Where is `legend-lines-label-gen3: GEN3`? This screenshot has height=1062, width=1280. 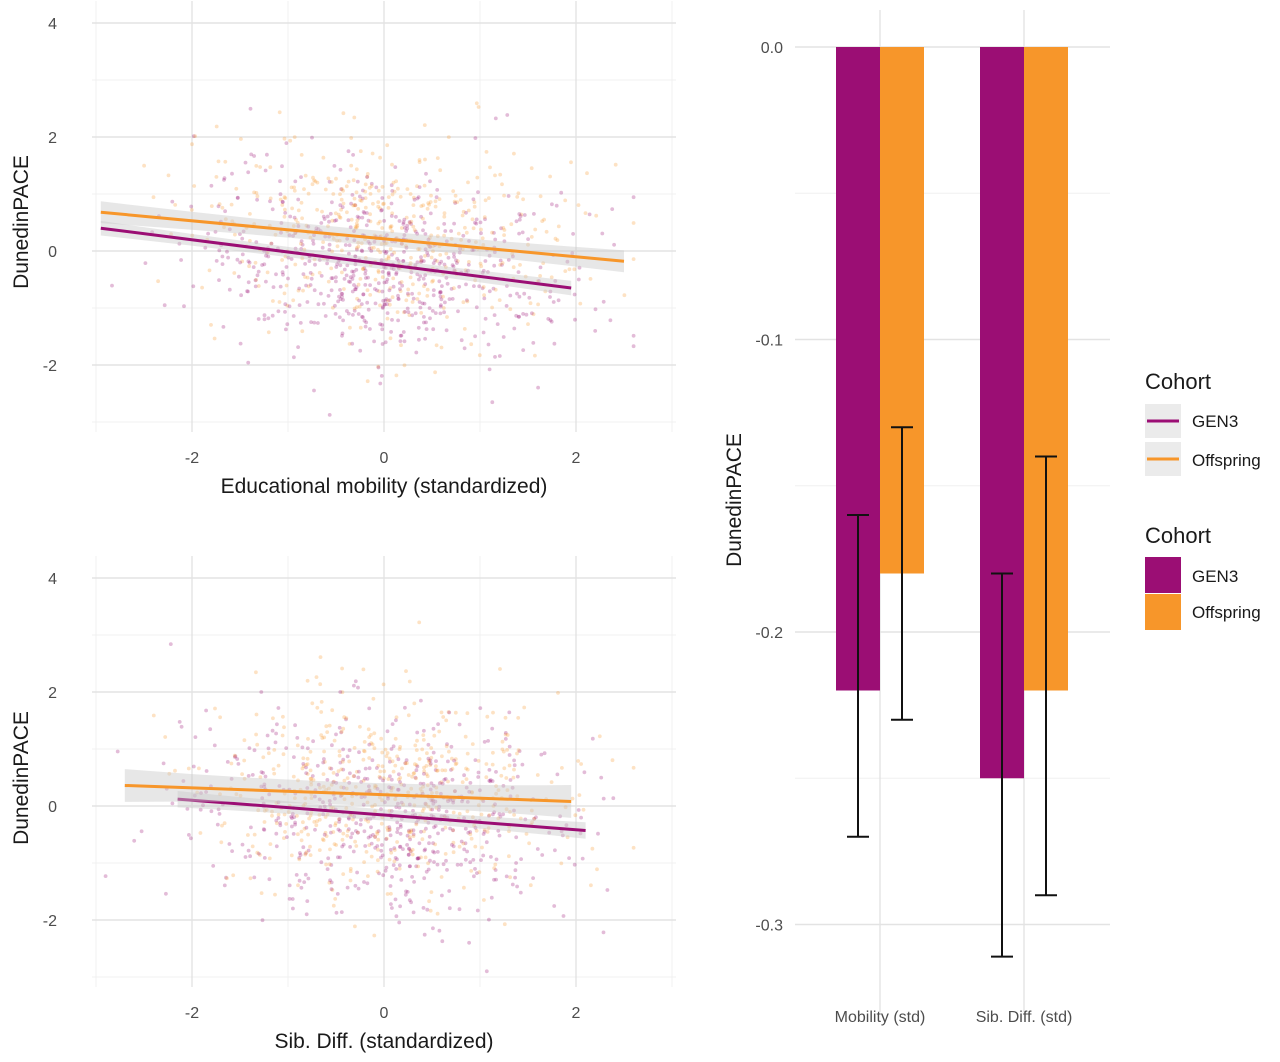
legend-lines-label-gen3: GEN3 is located at coordinates (1215, 421).